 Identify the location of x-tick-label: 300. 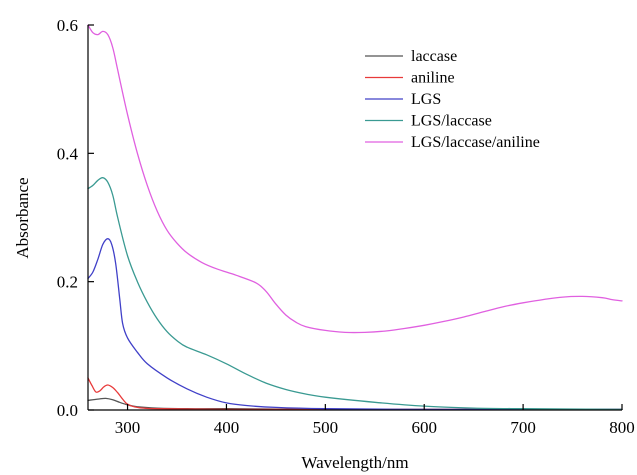
(128, 427).